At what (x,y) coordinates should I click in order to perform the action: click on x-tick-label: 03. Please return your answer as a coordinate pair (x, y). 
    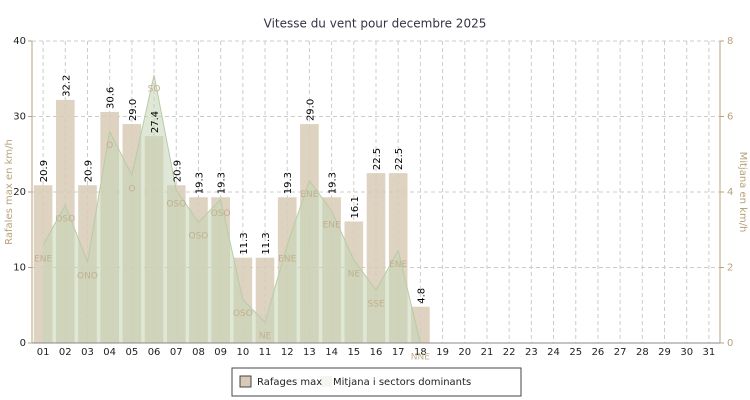
    Looking at the image, I should click on (87, 352).